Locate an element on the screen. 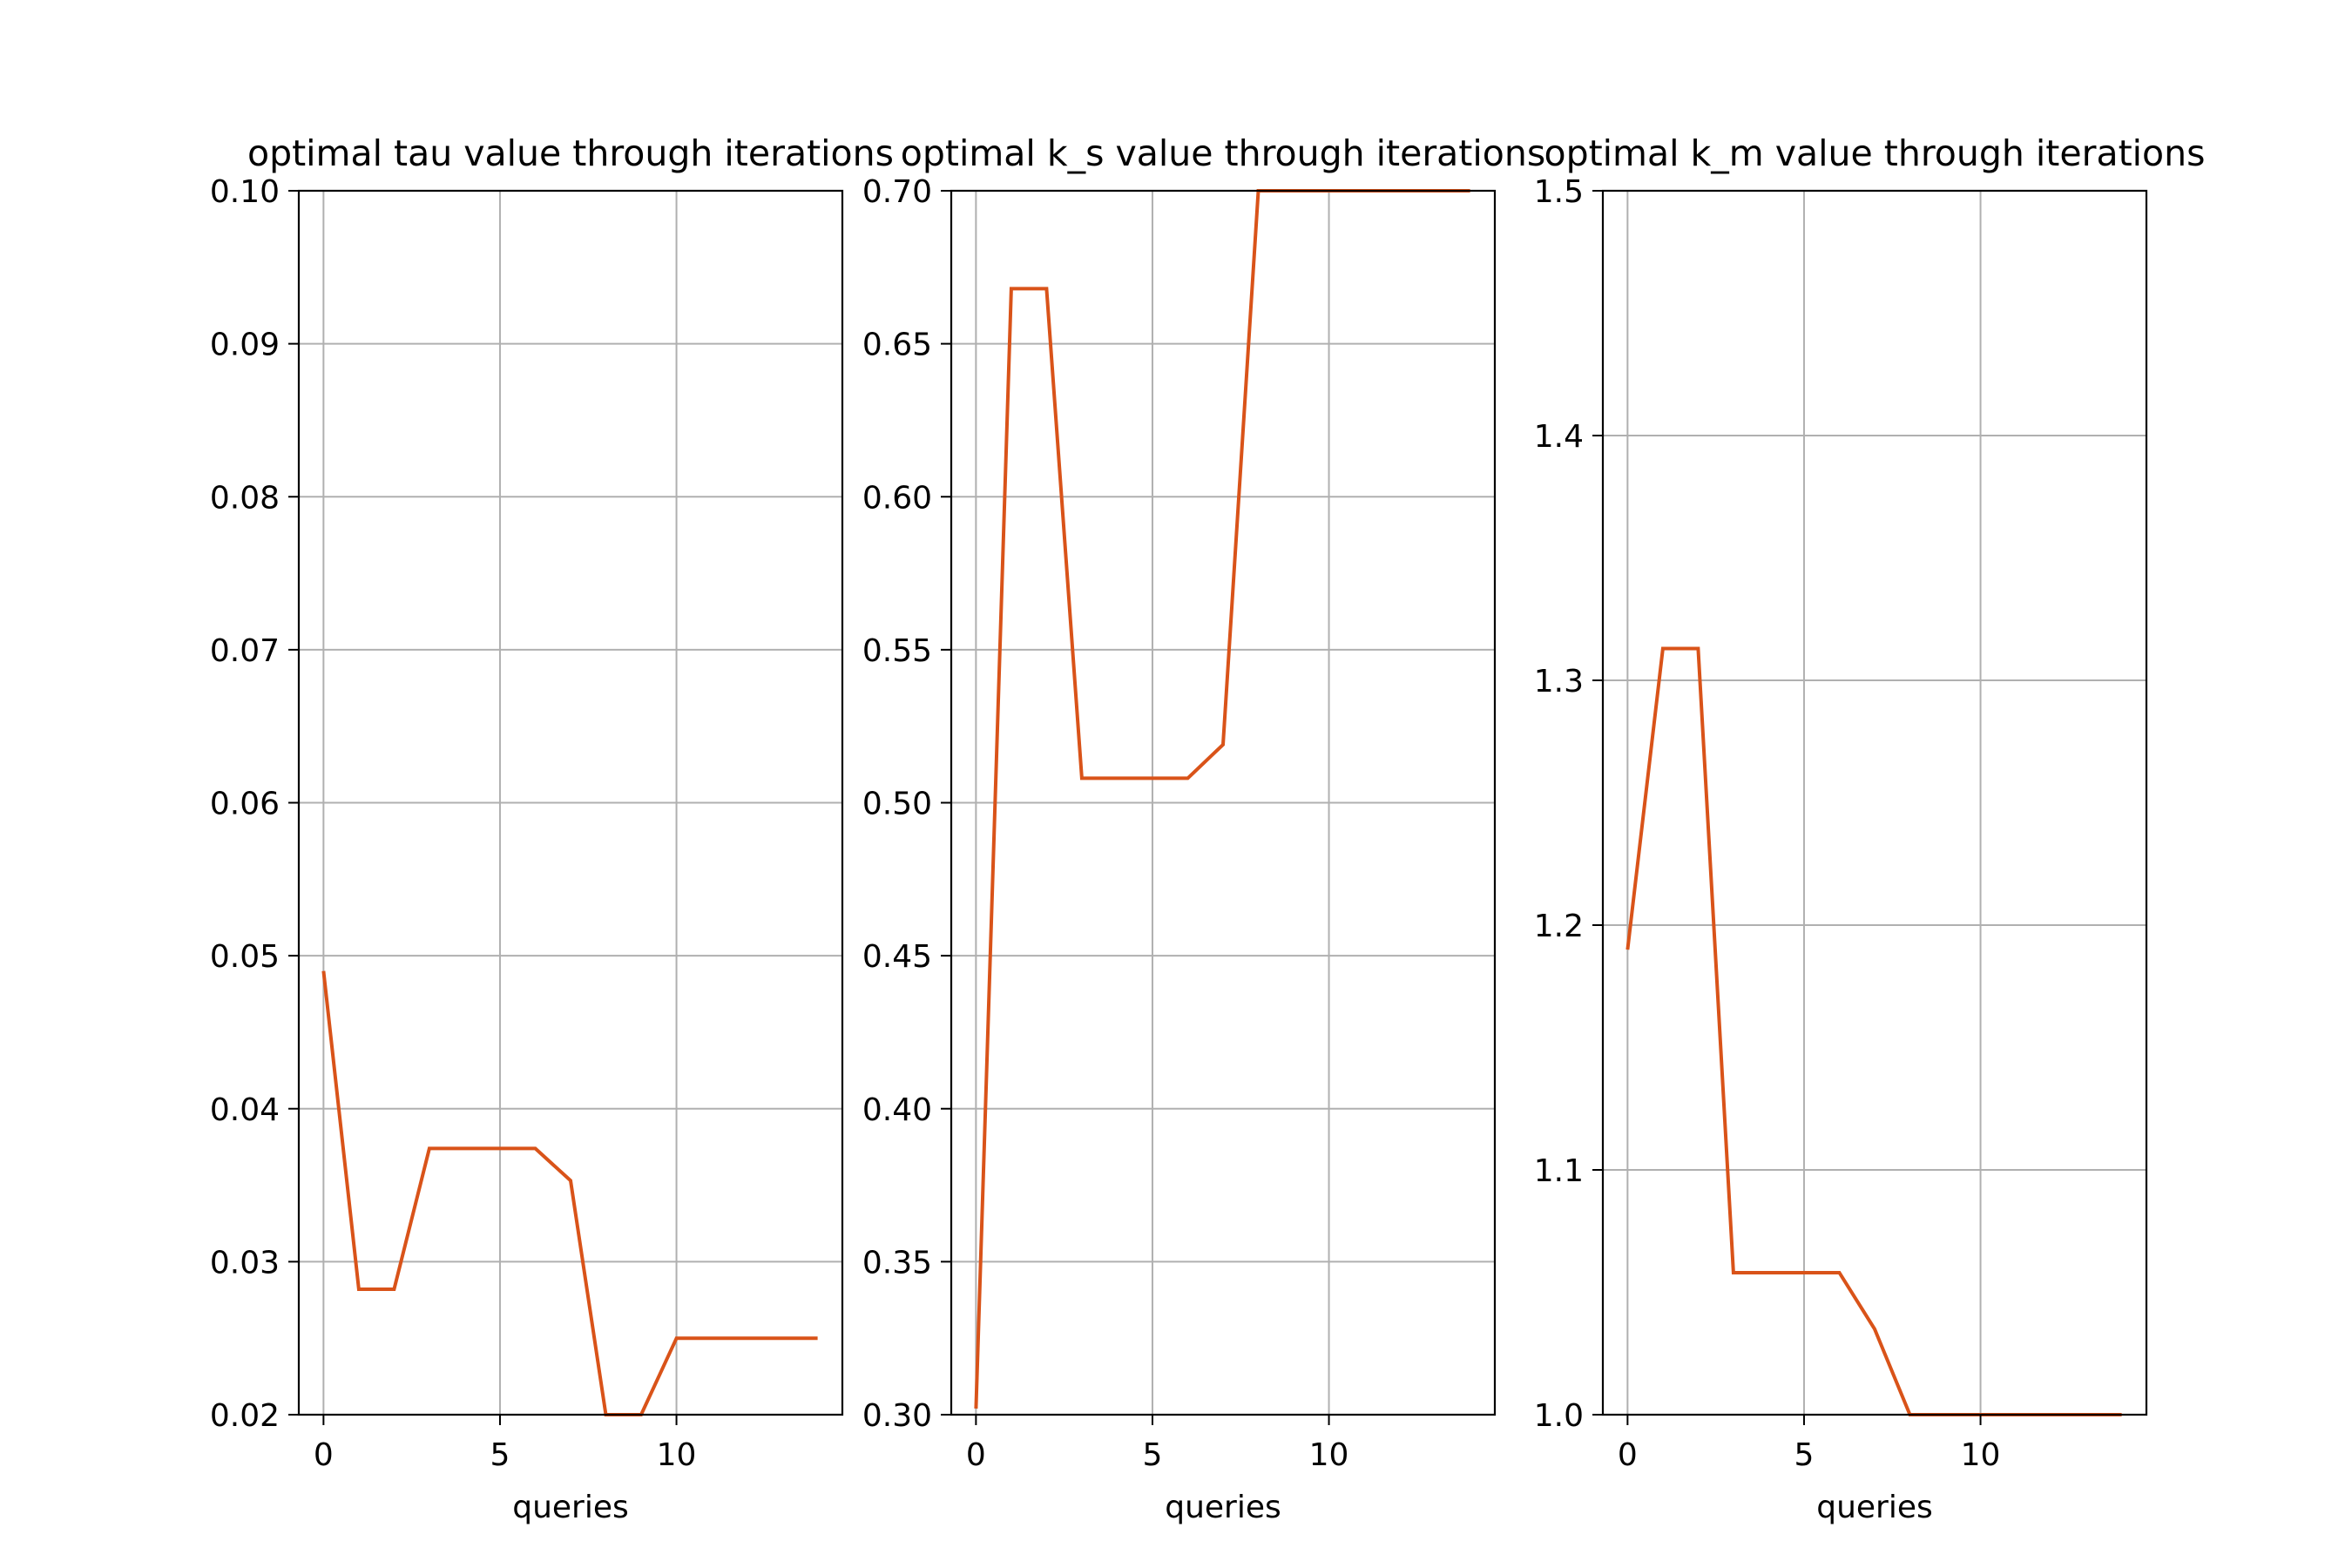 The image size is (2352, 1568). tau-y-tick-label: 0.07 is located at coordinates (245, 651).